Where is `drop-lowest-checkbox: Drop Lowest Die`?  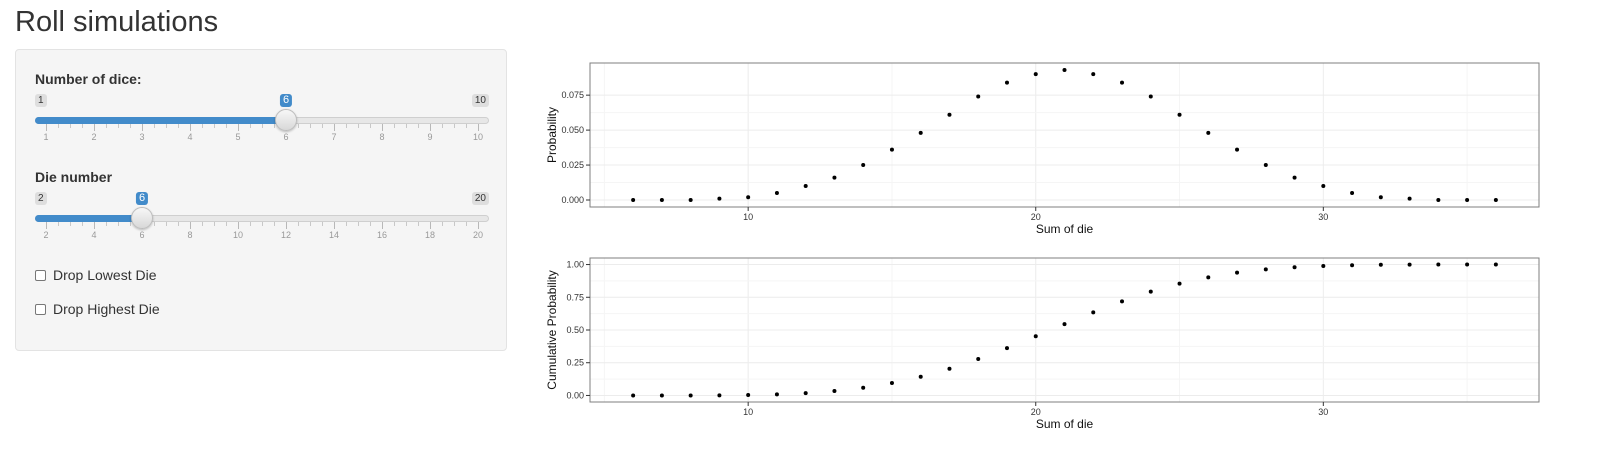 drop-lowest-checkbox: Drop Lowest Die is located at coordinates (96, 275).